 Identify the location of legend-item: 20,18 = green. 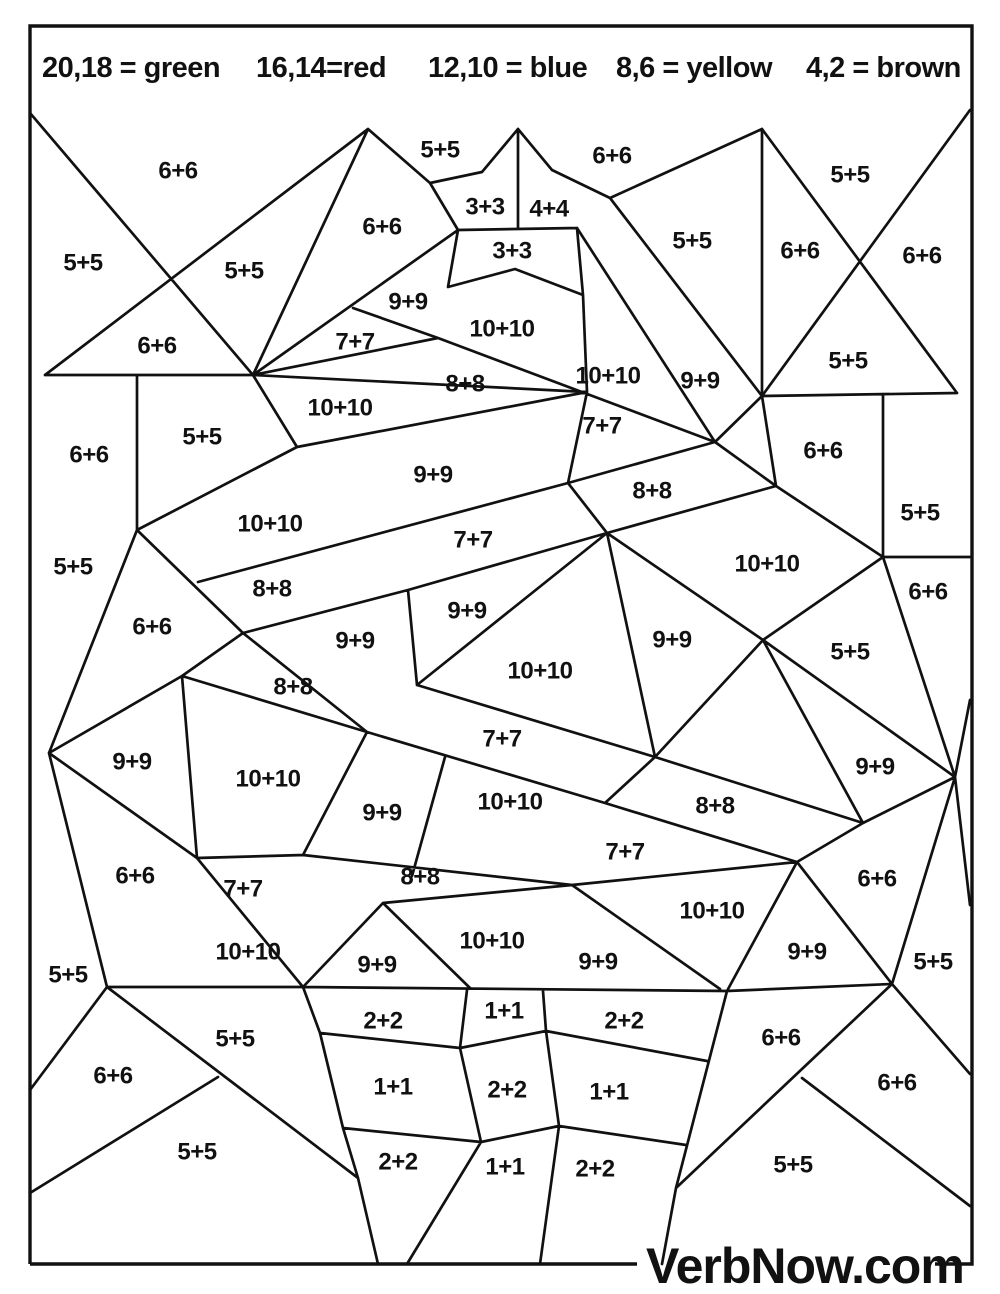
(131, 68).